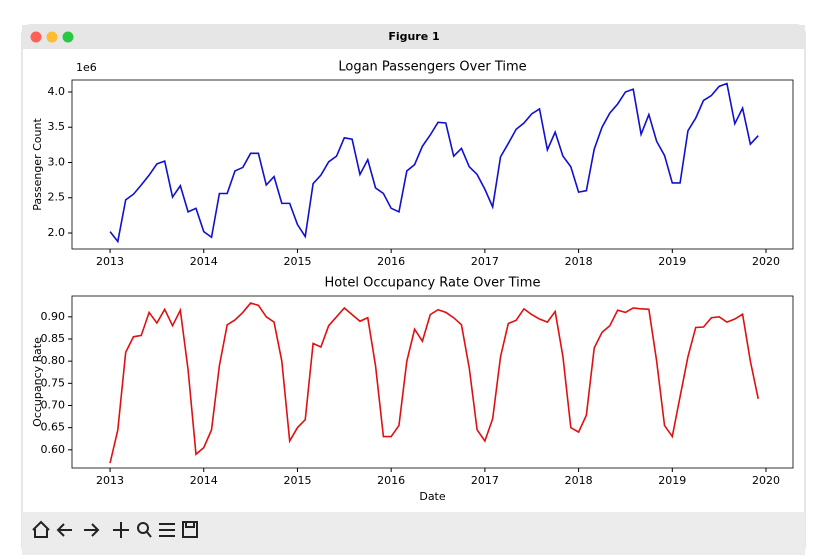  What do you see at coordinates (64, 530) in the screenshot?
I see `back-button` at bounding box center [64, 530].